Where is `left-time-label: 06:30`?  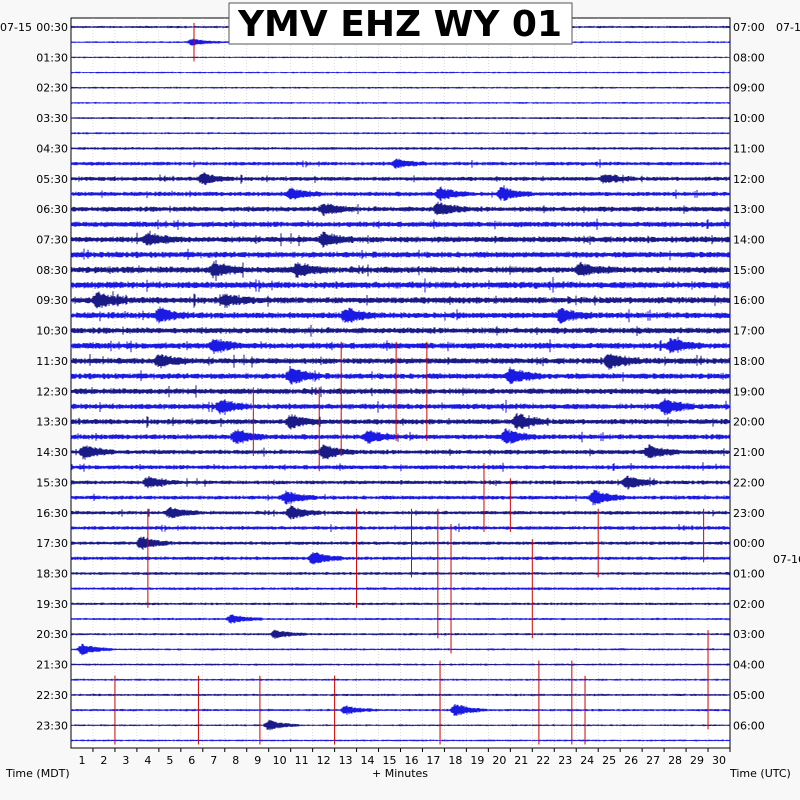
left-time-label: 06:30 is located at coordinates (52, 209).